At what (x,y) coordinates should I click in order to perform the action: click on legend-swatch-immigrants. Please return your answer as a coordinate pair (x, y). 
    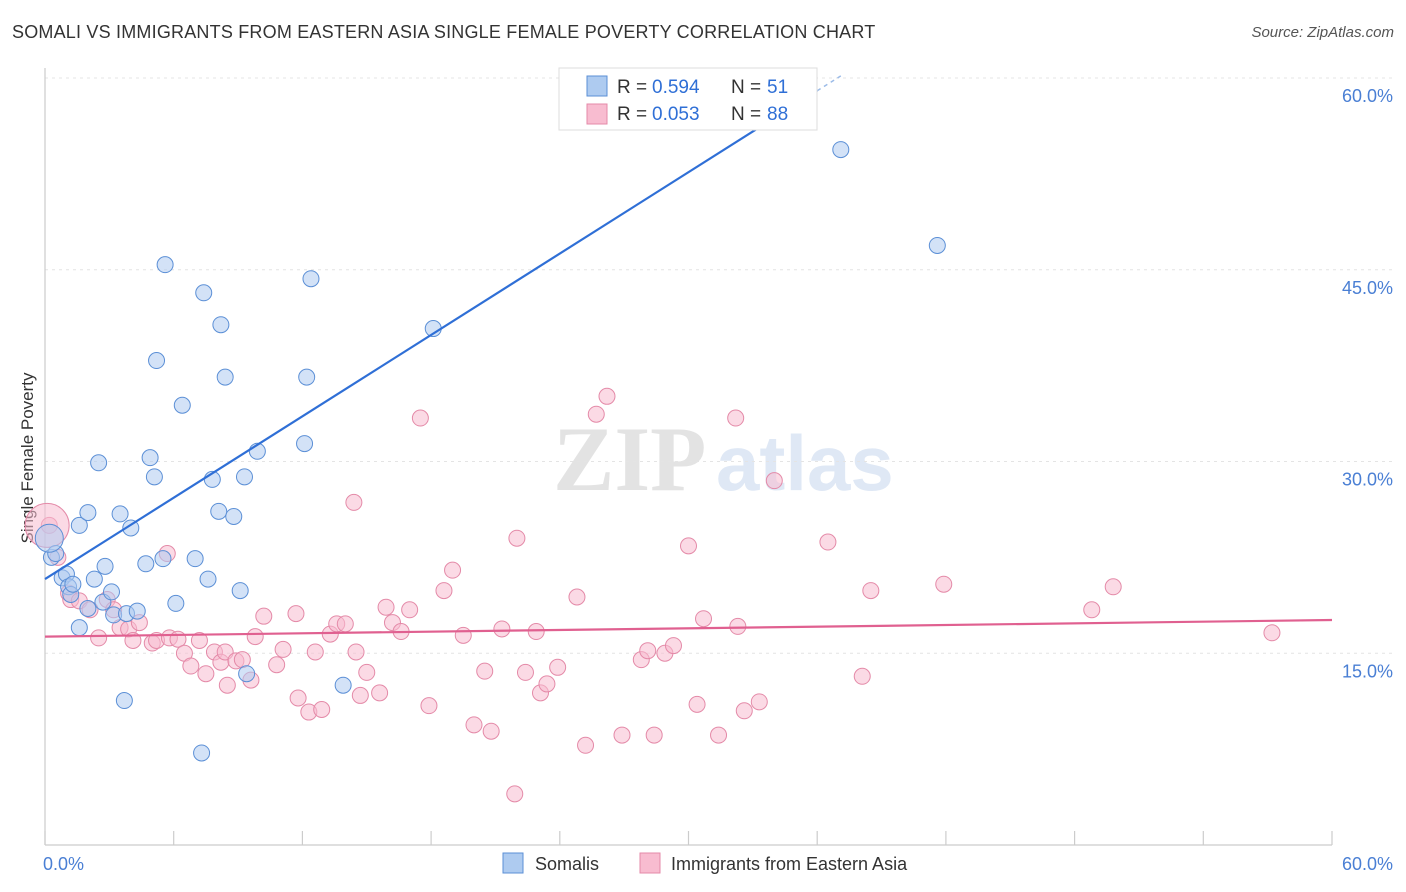
    Looking at the image, I should click on (597, 114).